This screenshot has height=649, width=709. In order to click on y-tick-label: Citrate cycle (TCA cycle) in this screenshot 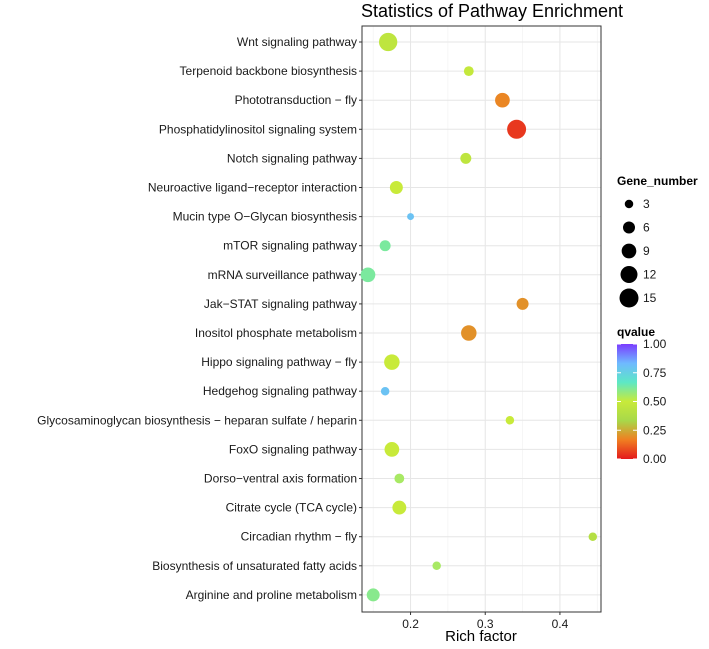, I will do `click(291, 508)`.